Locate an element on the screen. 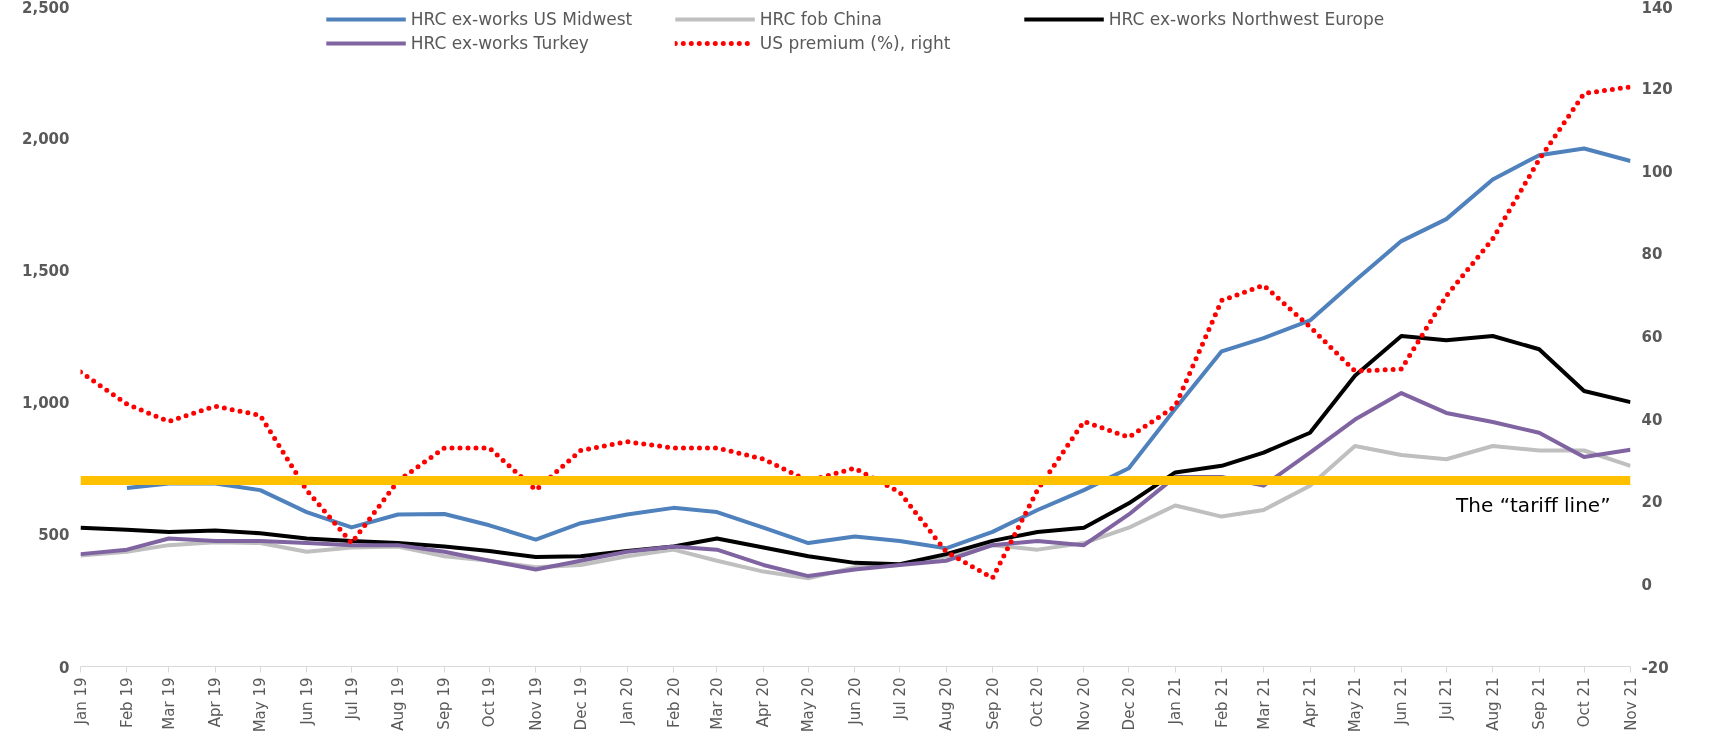 Image resolution: width=1710 pixels, height=748 pixels. x-tick-label: Apr 20 is located at coordinates (763, 702).